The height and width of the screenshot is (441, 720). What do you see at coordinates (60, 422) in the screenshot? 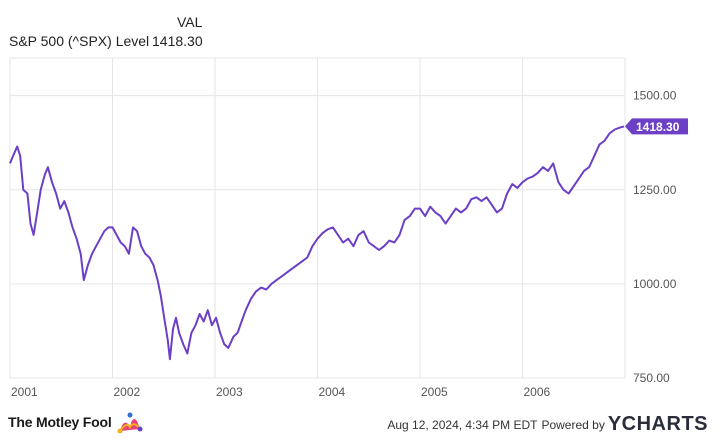
I see `brand-name: The Motley Fool` at bounding box center [60, 422].